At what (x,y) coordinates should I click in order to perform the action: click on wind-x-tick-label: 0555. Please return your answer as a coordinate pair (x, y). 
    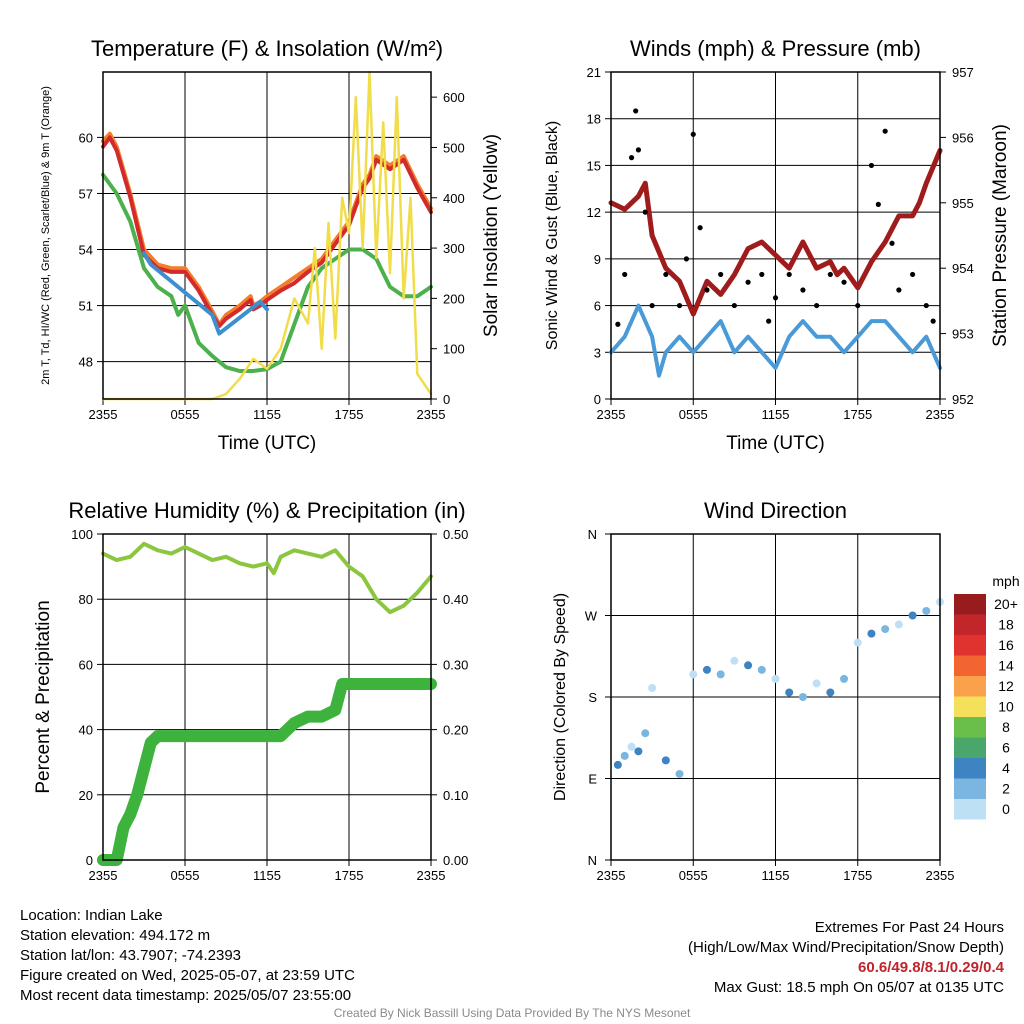
    Looking at the image, I should click on (693, 414).